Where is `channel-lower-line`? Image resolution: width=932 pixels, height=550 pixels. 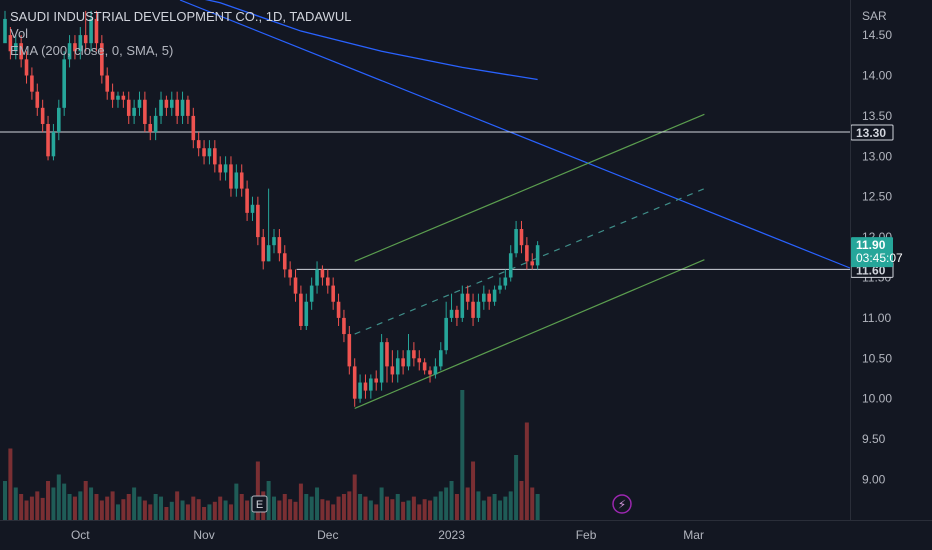
channel-lower-line is located at coordinates (529, 334).